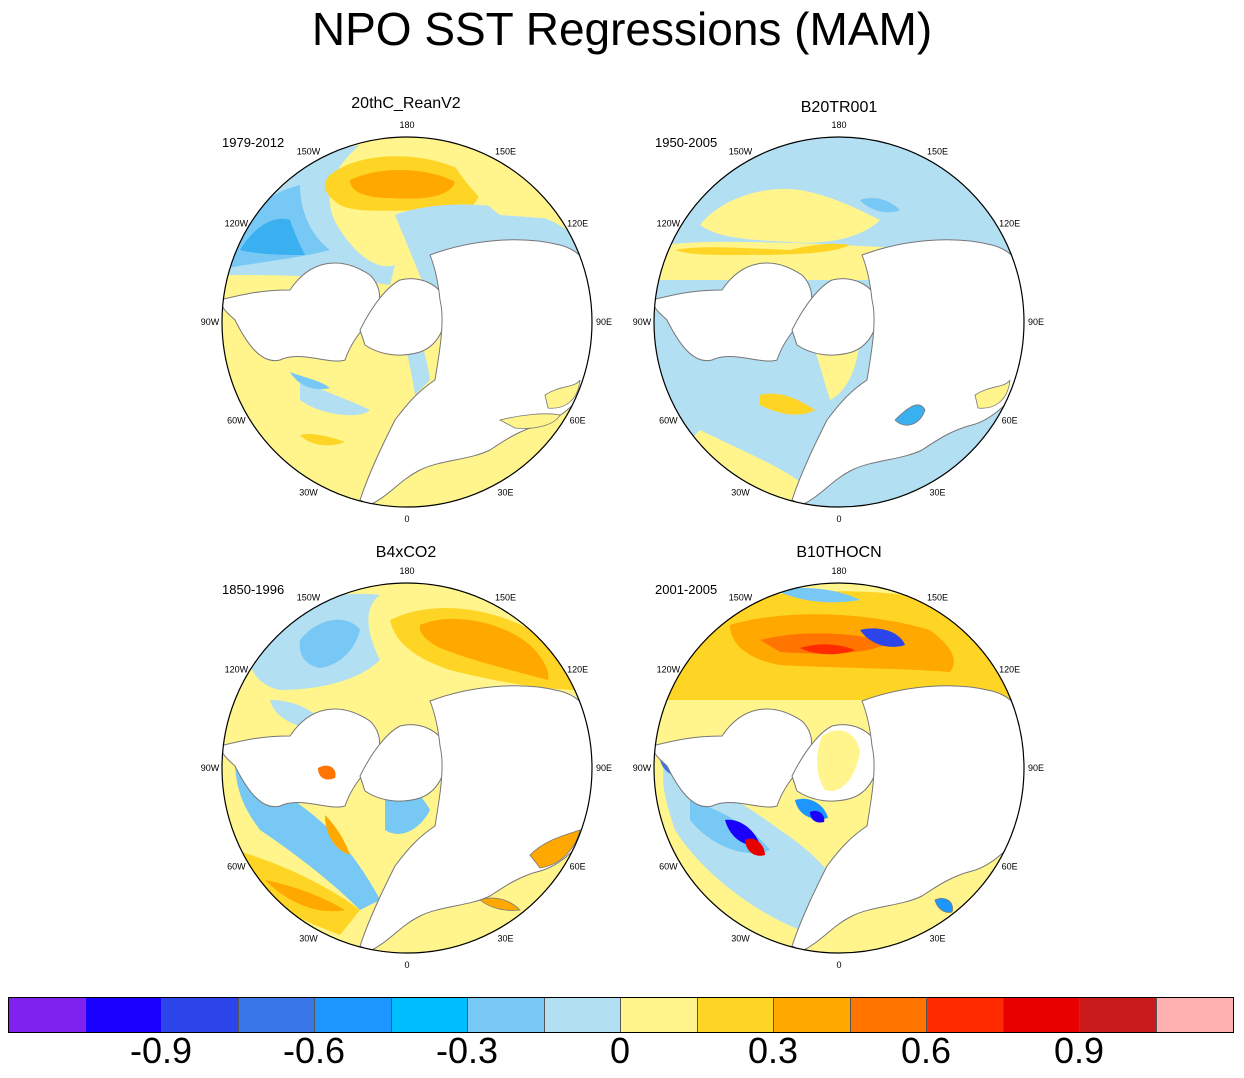 The width and height of the screenshot is (1244, 1078). Describe the element at coordinates (839, 552) in the screenshot. I see `panel-title-b10thocn: B10THOCN` at that location.